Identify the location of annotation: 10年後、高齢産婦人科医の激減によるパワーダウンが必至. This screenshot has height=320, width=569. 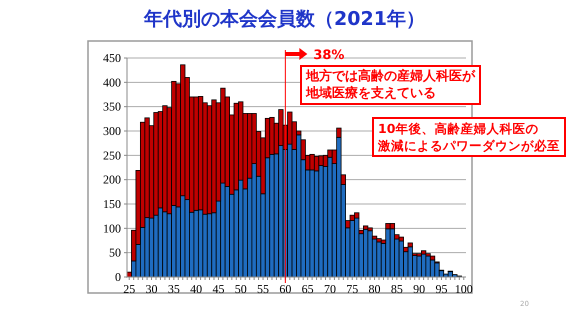
(469, 137).